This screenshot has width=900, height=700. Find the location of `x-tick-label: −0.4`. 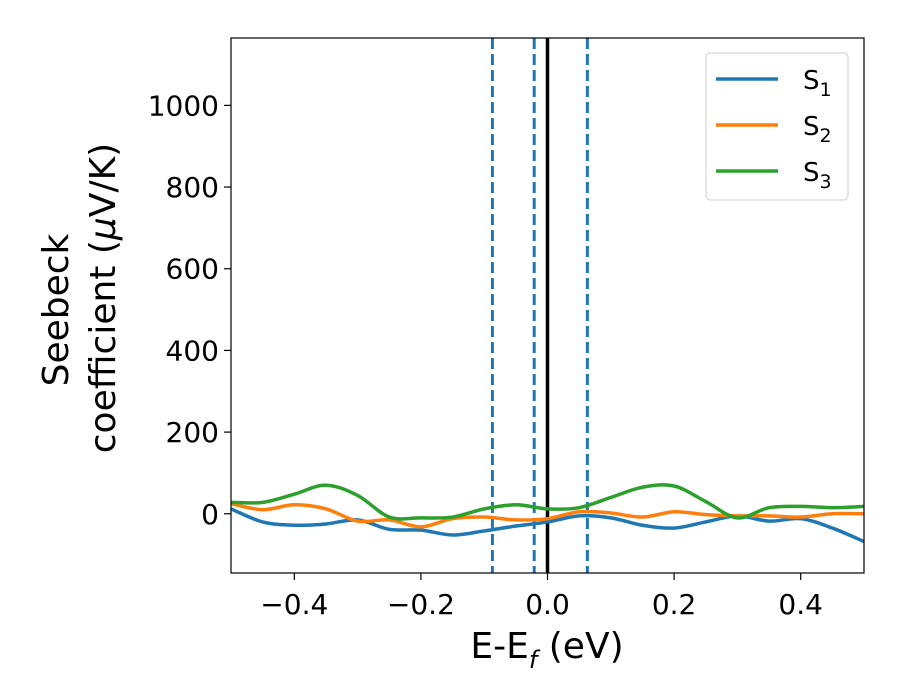

x-tick-label: −0.4 is located at coordinates (294, 604).